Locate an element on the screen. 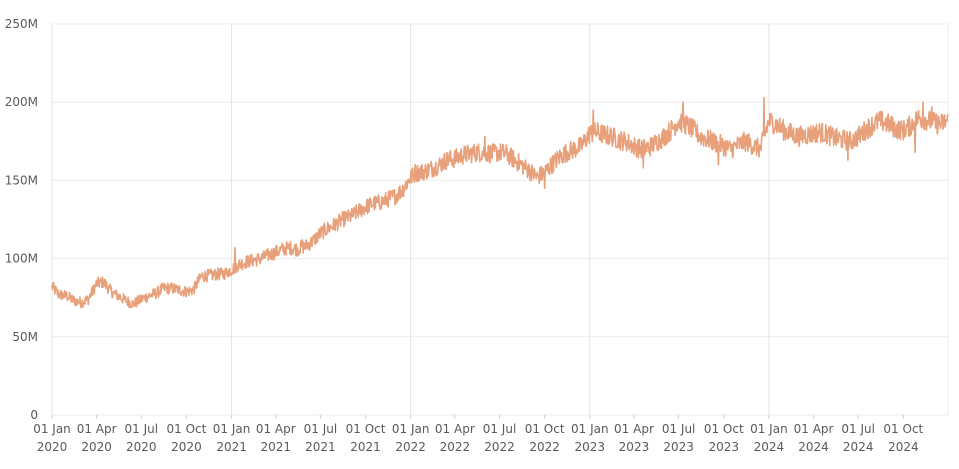 Image resolution: width=959 pixels, height=469 pixels. y-tick-label: 100M is located at coordinates (21, 259).